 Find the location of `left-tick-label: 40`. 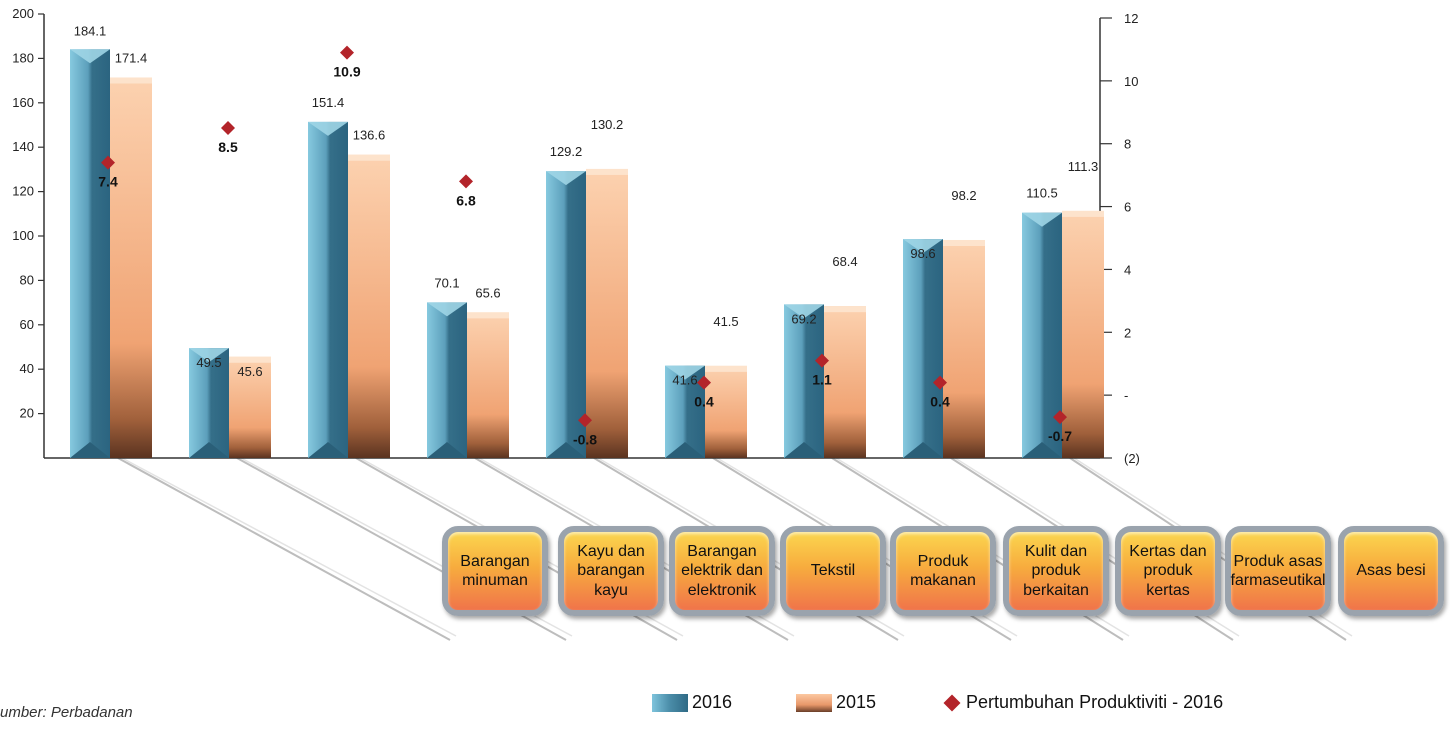

left-tick-label: 40 is located at coordinates (27, 368).